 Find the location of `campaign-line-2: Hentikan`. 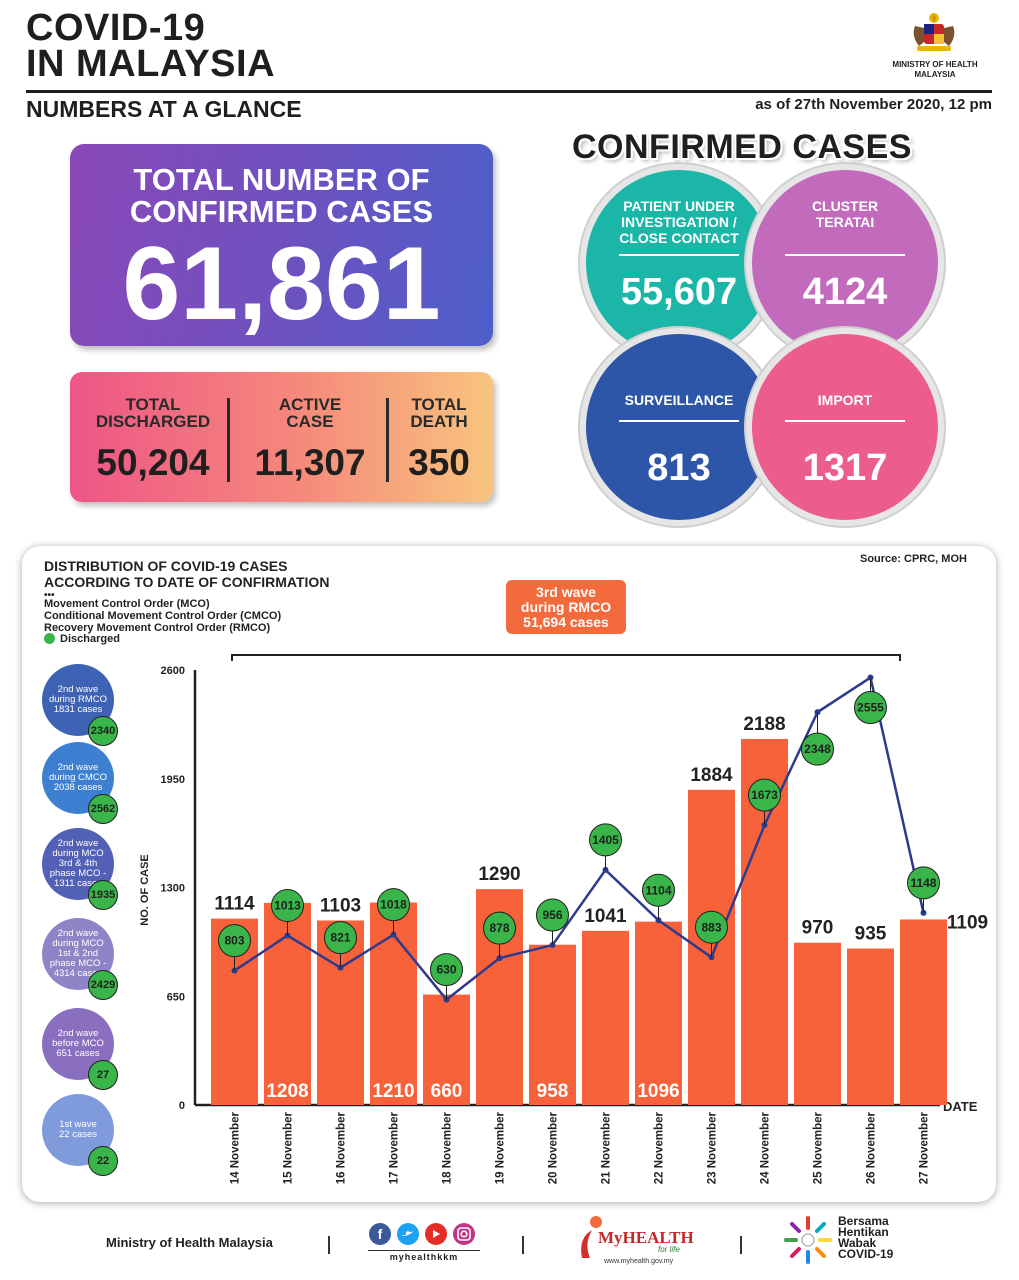

campaign-line-2: Hentikan is located at coordinates (863, 1232).